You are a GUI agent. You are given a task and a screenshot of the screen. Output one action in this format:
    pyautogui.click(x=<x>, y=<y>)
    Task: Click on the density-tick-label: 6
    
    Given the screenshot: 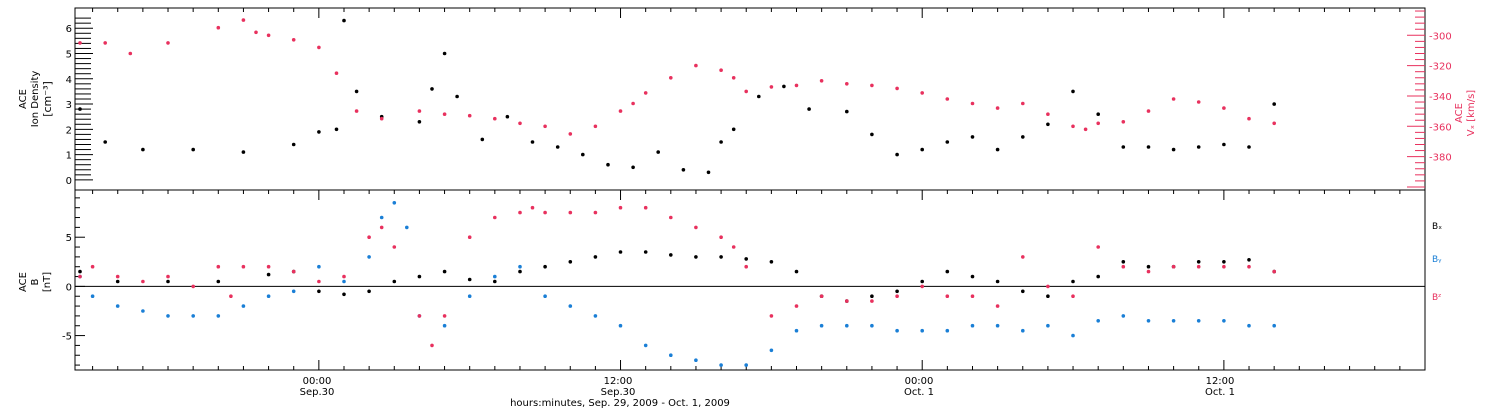 What is the action you would take?
    pyautogui.click(x=69, y=29)
    